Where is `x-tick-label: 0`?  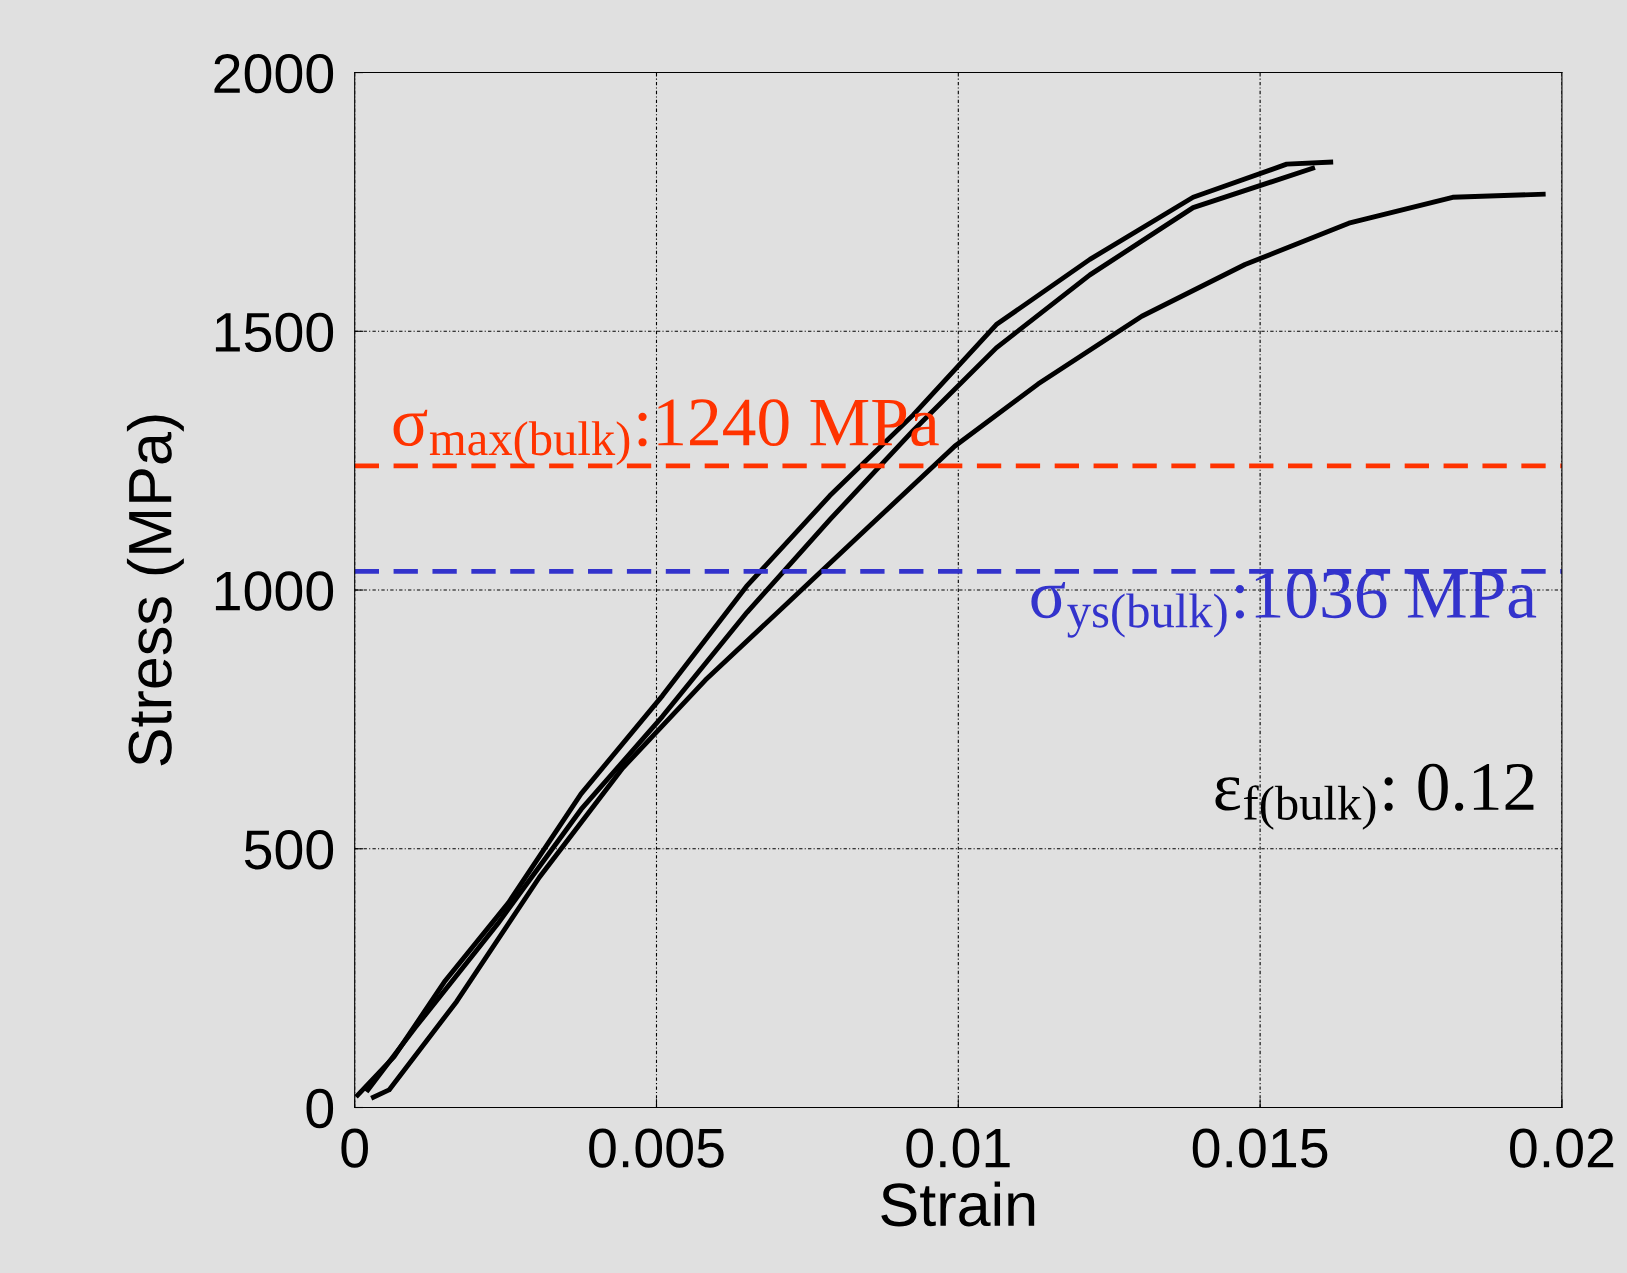
x-tick-label: 0 is located at coordinates (354, 1148).